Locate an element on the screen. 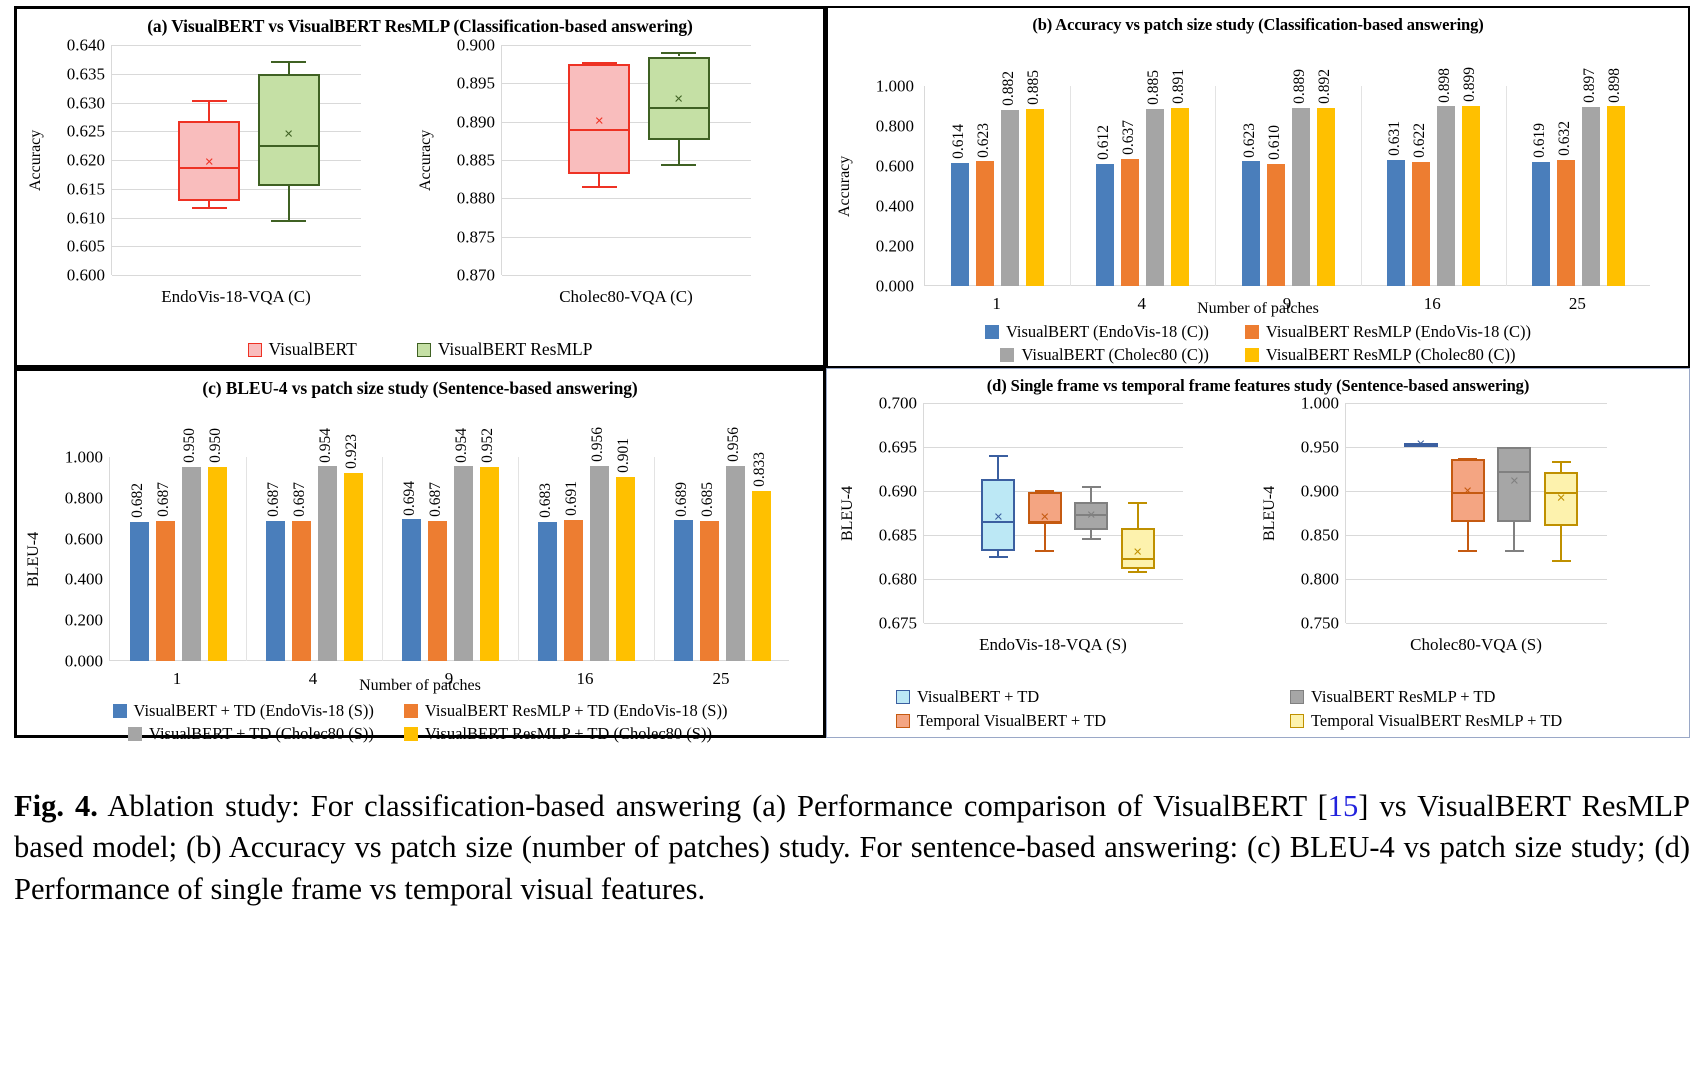  y-tick-label: 0.400 is located at coordinates (894, 206).